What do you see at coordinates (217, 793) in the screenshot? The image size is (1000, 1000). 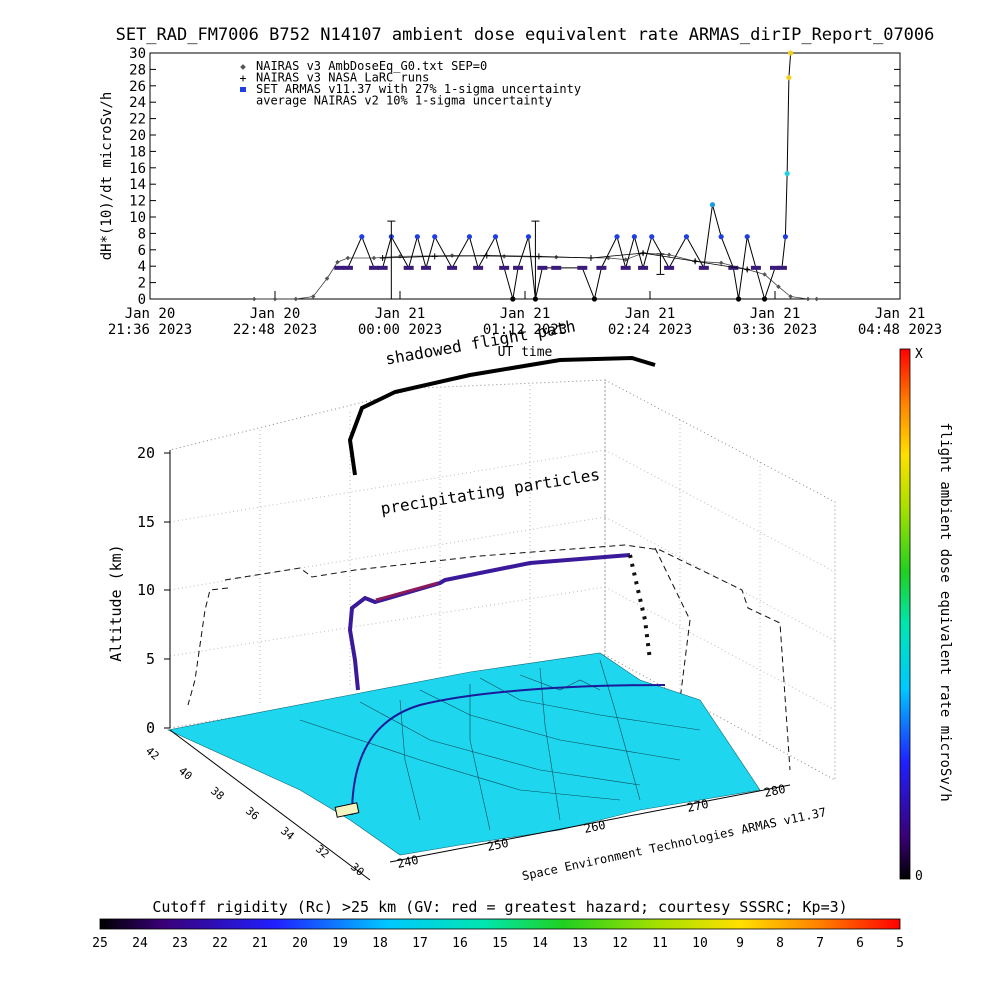 I see `lat-tick-38: 38` at bounding box center [217, 793].